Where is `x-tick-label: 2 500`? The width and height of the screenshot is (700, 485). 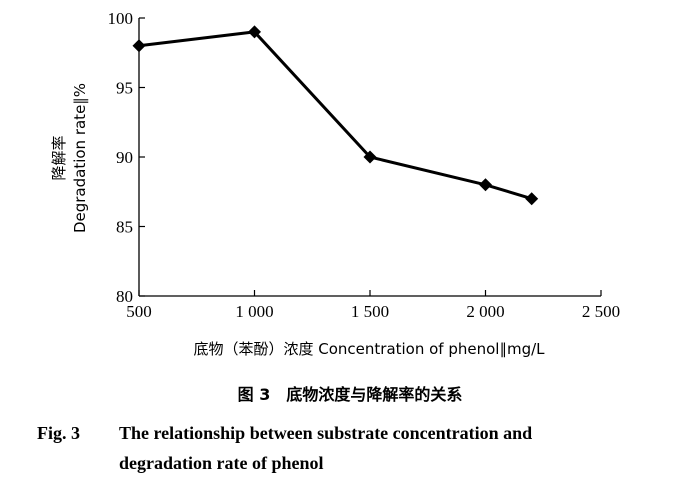 x-tick-label: 2 500 is located at coordinates (601, 311).